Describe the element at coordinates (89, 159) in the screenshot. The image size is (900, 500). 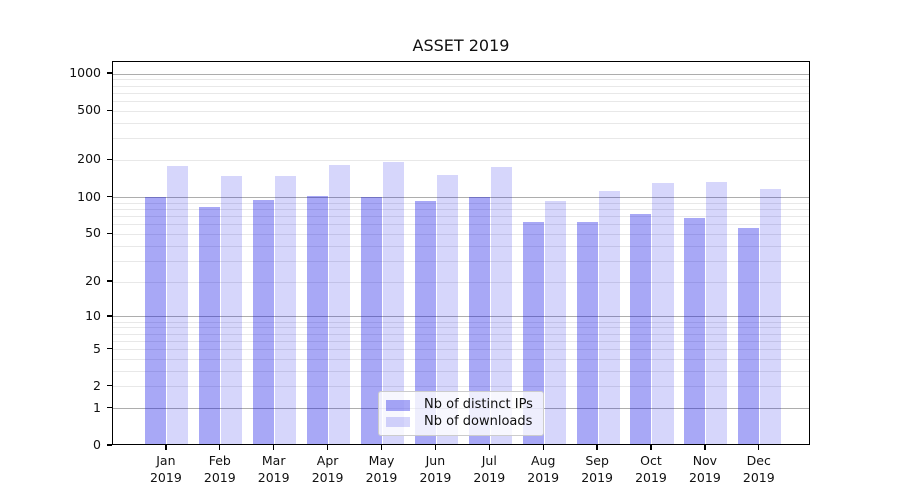
I see `y-tick-label: 200` at that location.